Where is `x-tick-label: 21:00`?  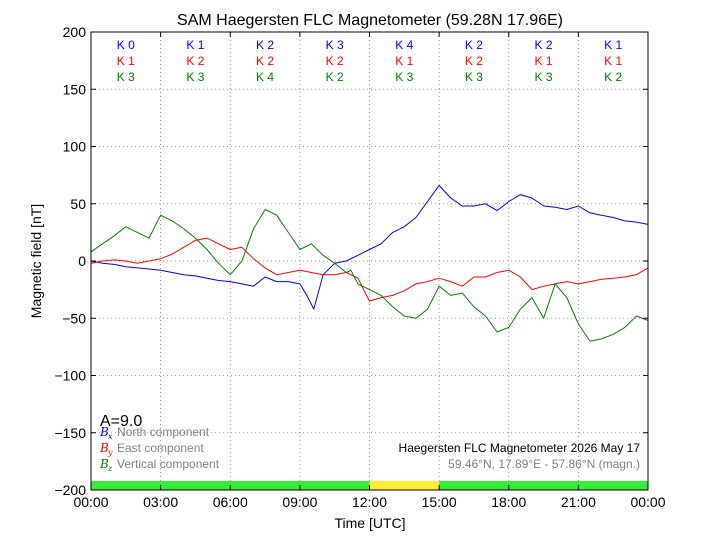
x-tick-label: 21:00 is located at coordinates (578, 502).